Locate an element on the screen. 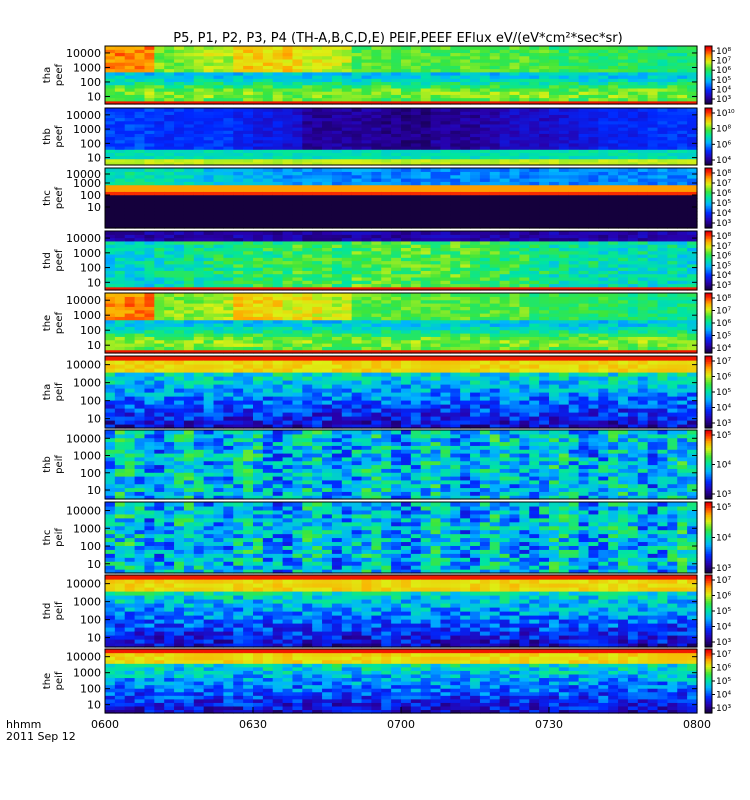 The height and width of the screenshot is (800, 750). colorbar-frame is located at coordinates (708, 136).